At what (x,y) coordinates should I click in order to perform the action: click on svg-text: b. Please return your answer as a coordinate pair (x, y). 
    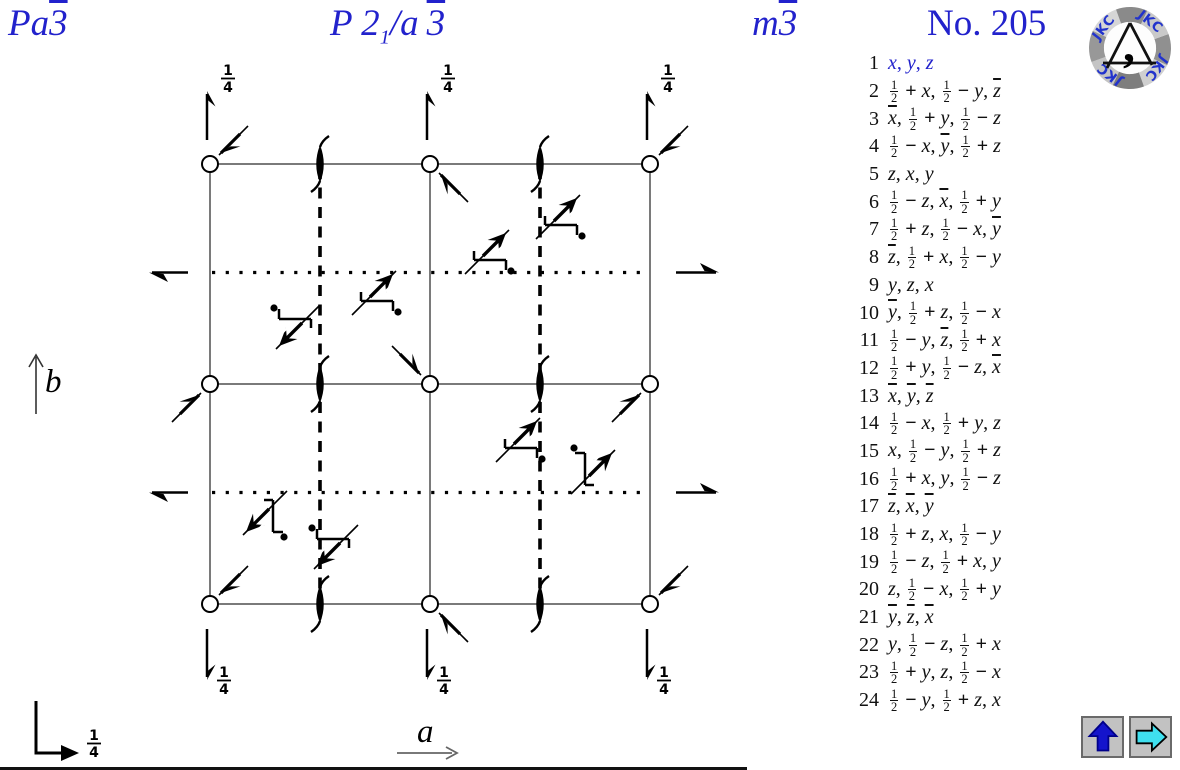
    Looking at the image, I should click on (53, 382).